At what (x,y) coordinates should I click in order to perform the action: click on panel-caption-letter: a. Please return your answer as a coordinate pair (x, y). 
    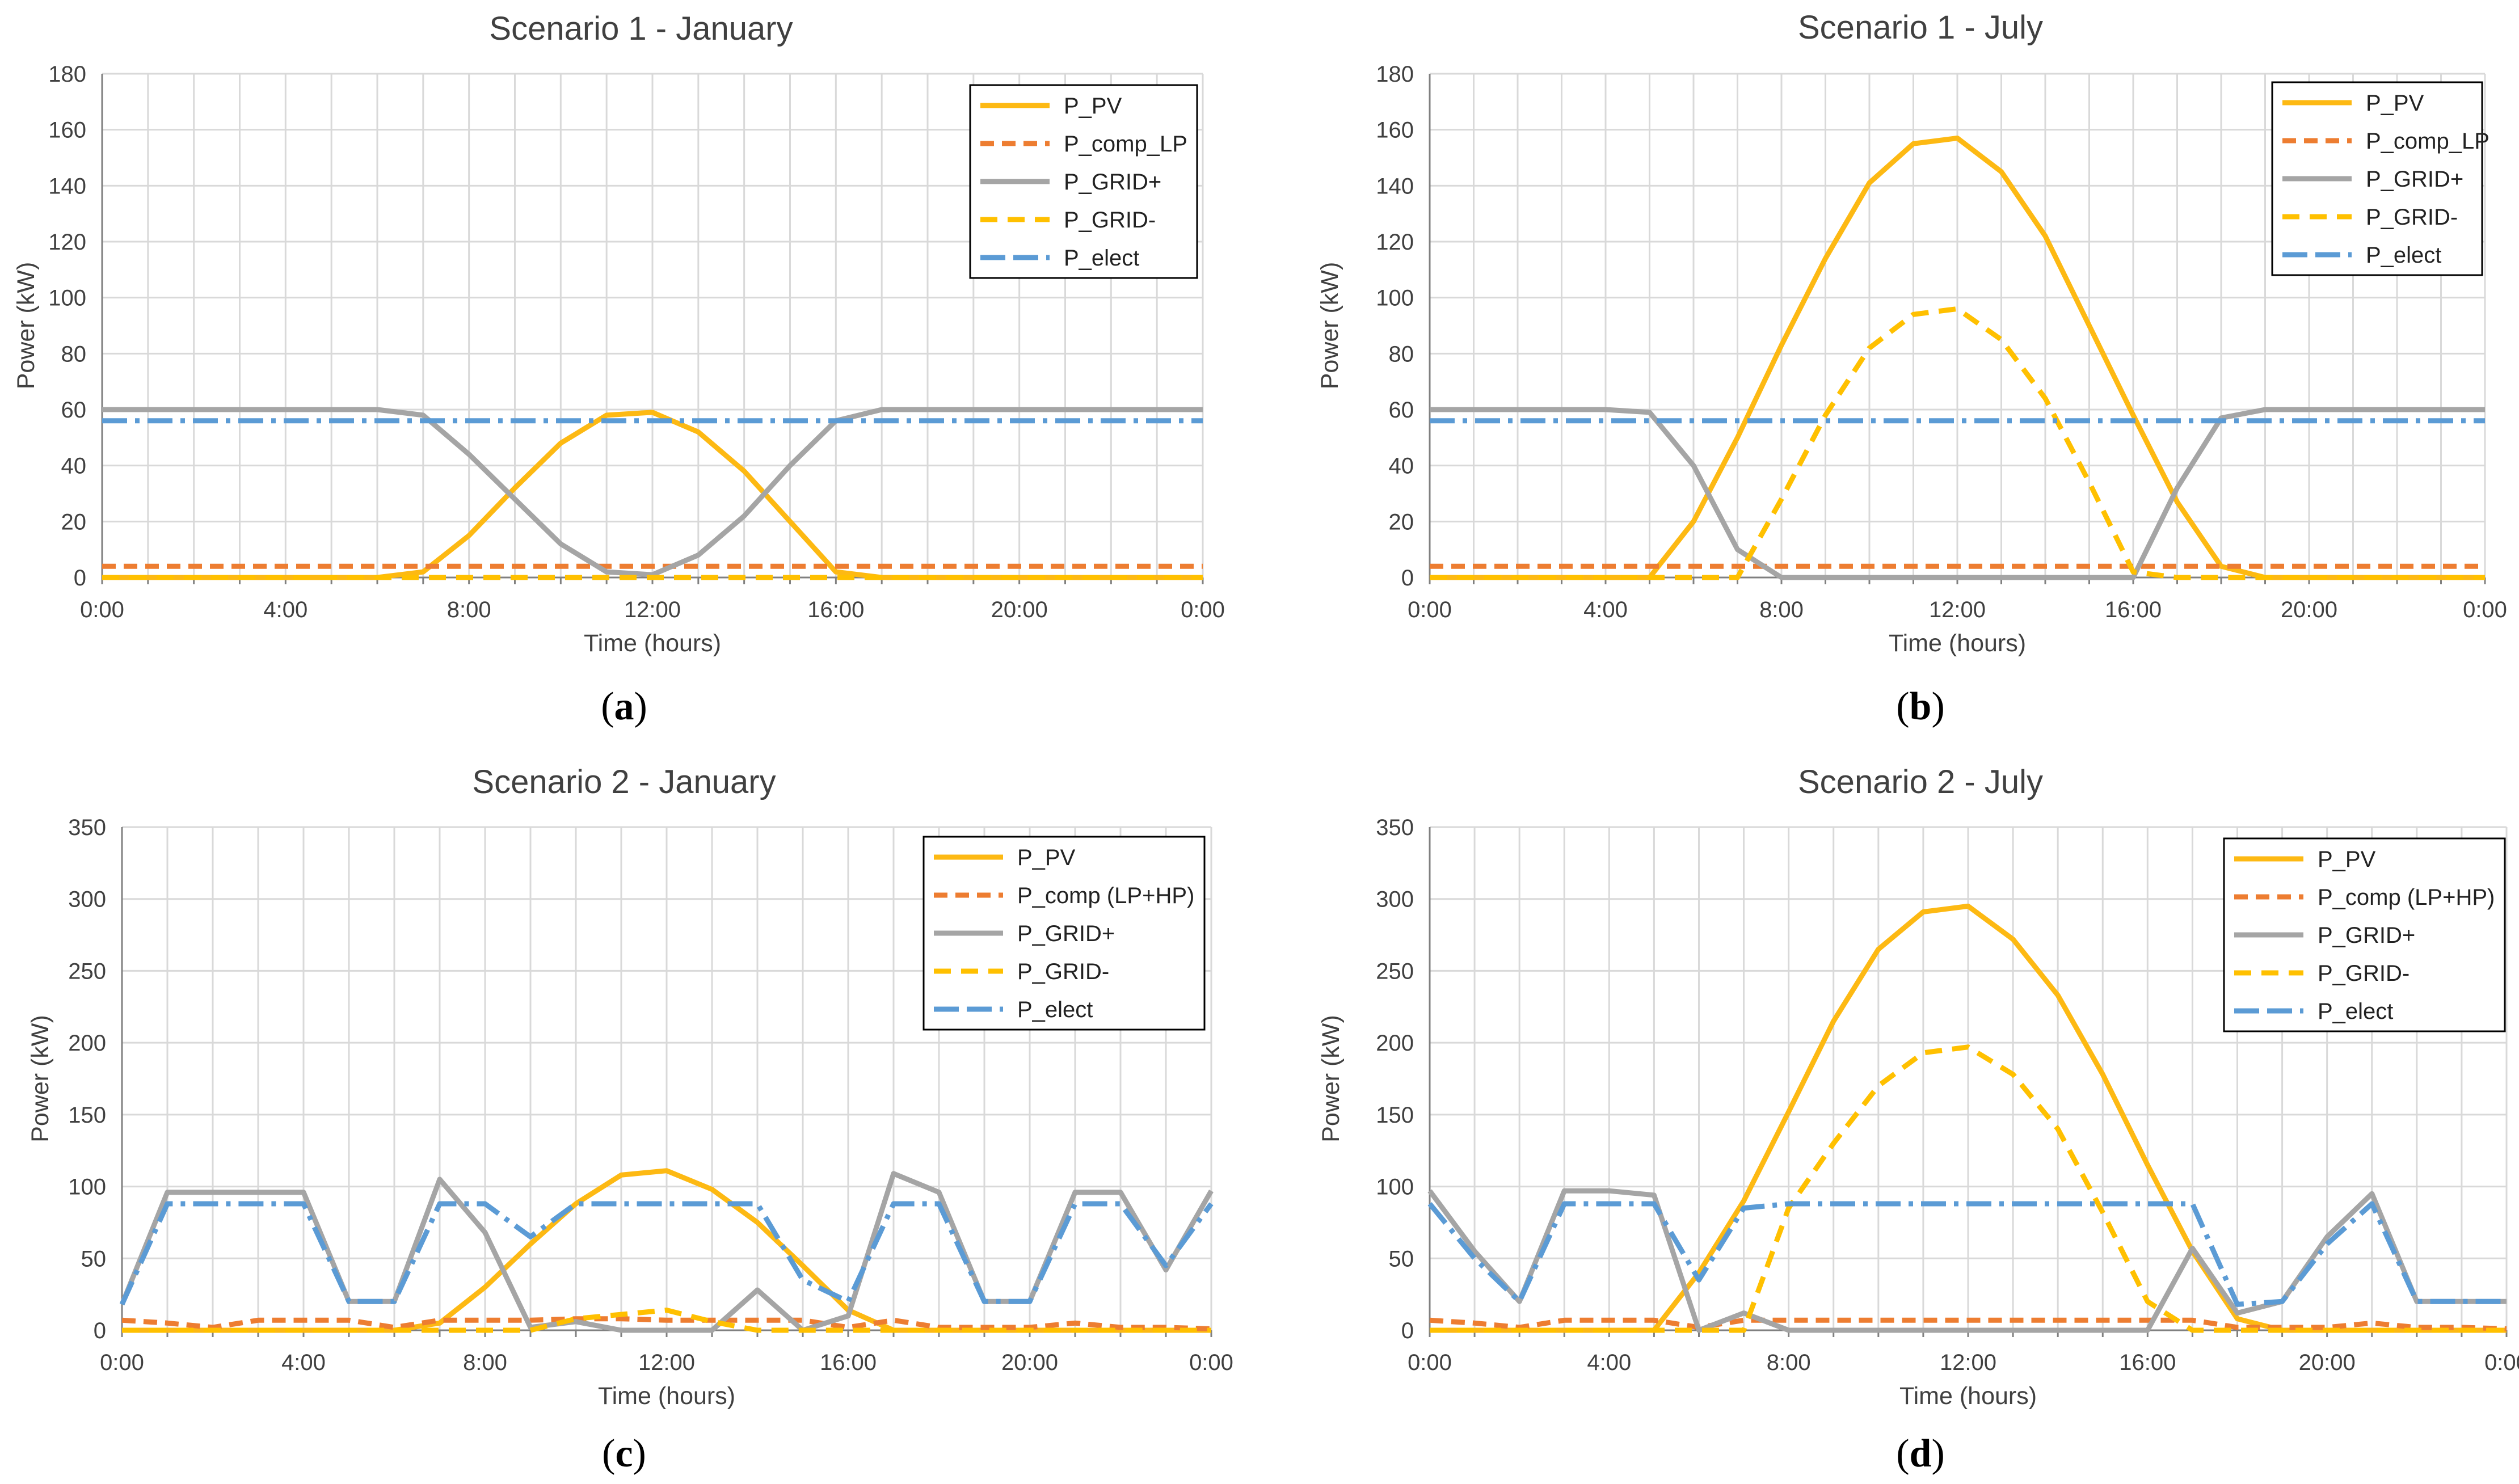
    Looking at the image, I should click on (624, 706).